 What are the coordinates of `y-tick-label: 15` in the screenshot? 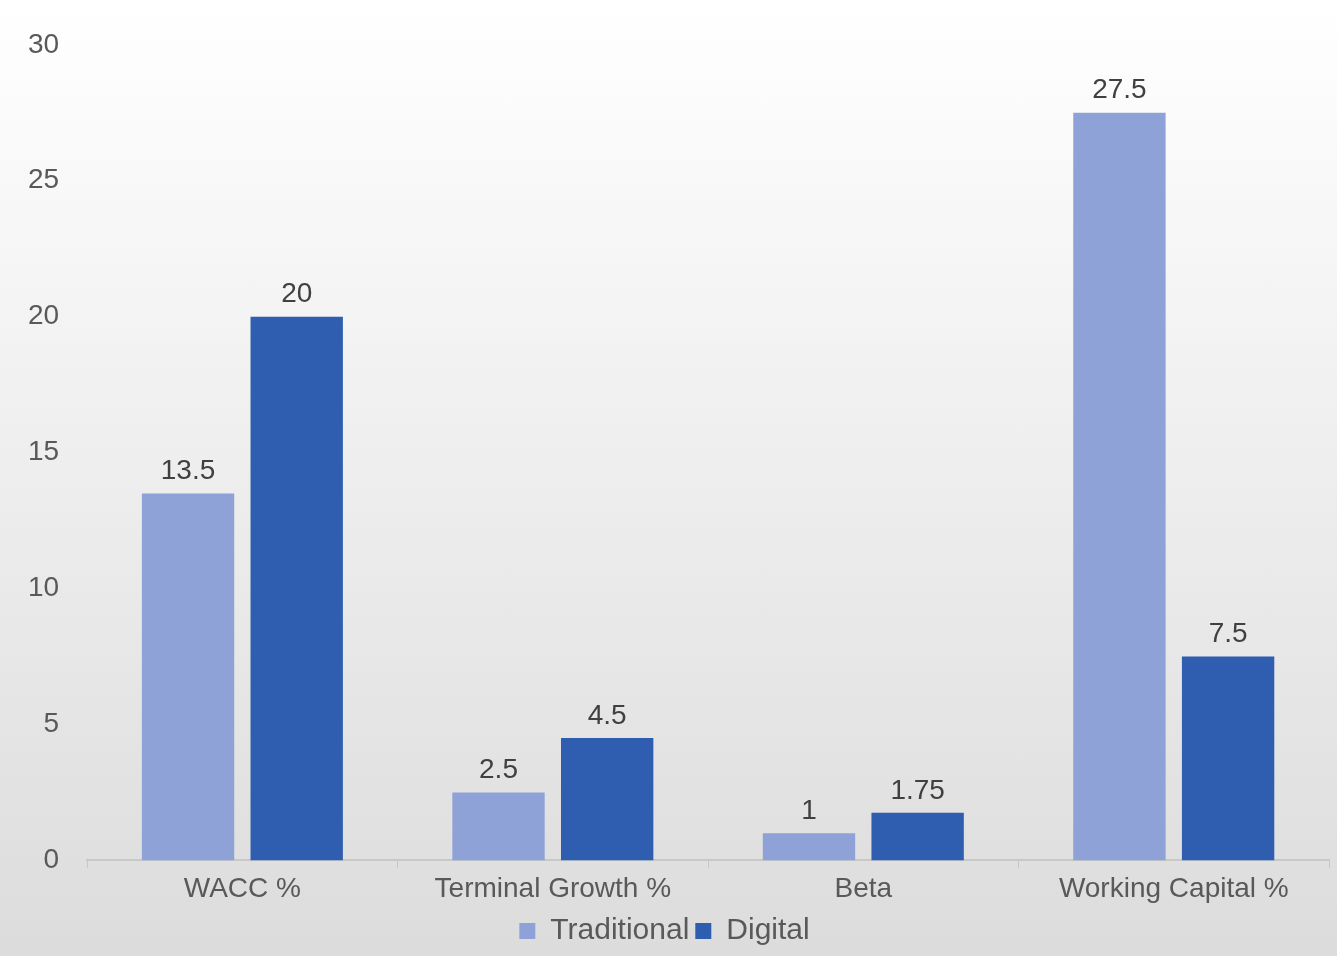 It's located at (43, 451).